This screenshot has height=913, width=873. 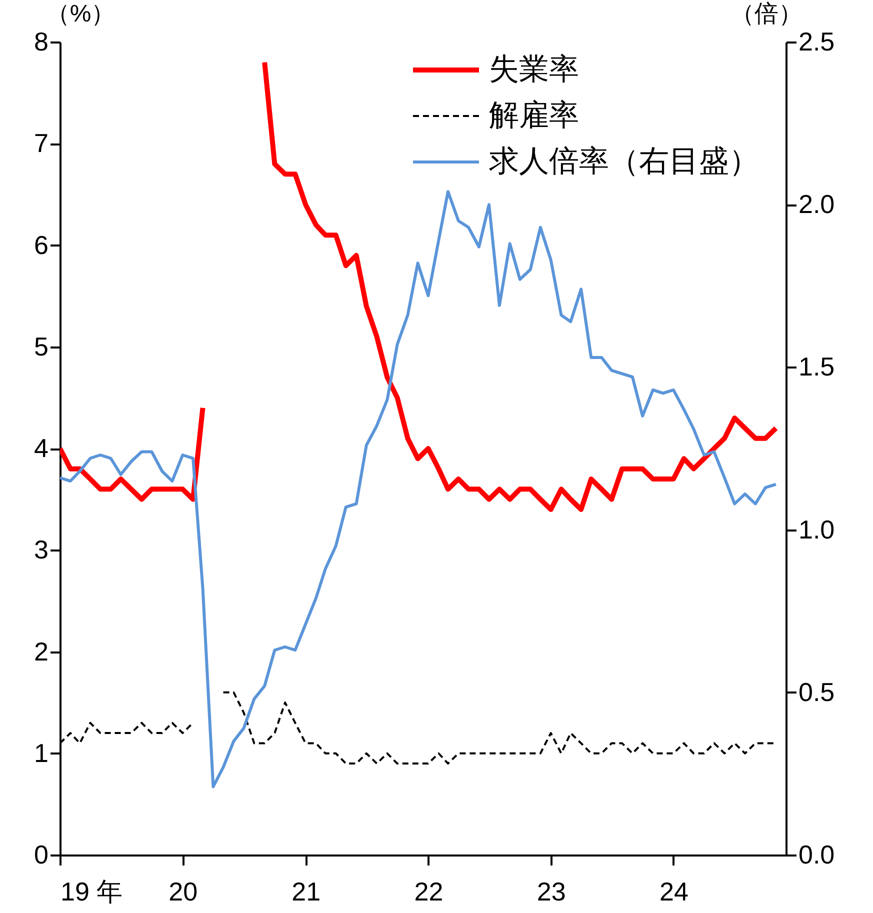 What do you see at coordinates (429, 891) in the screenshot?
I see `x-tick-label: 22` at bounding box center [429, 891].